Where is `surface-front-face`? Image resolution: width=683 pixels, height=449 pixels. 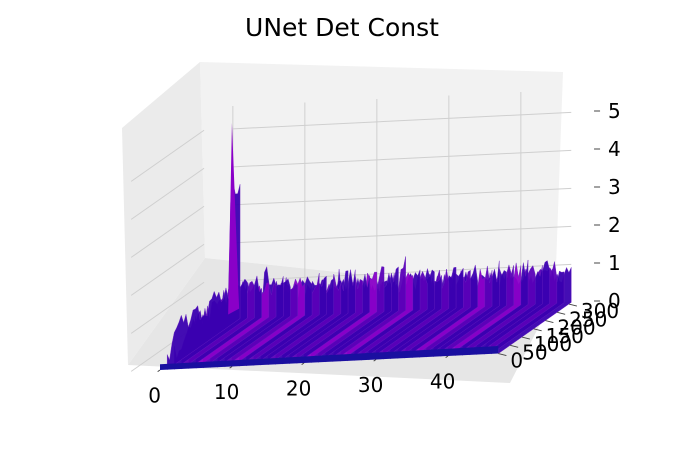 surface-front-face is located at coordinates (329, 357).